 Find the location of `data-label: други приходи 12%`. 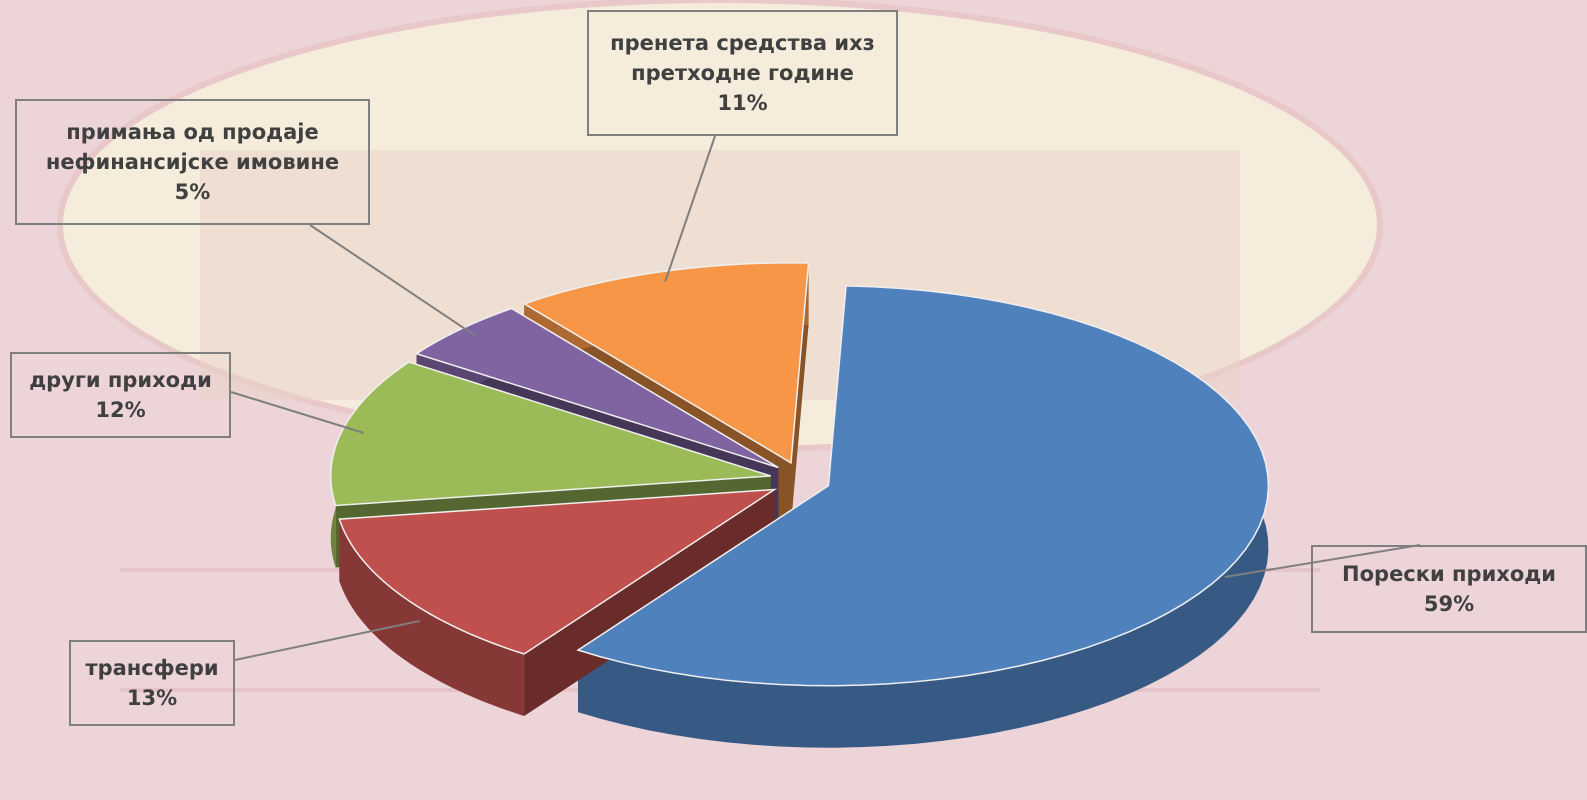

data-label: други приходи 12% is located at coordinates (120, 395).